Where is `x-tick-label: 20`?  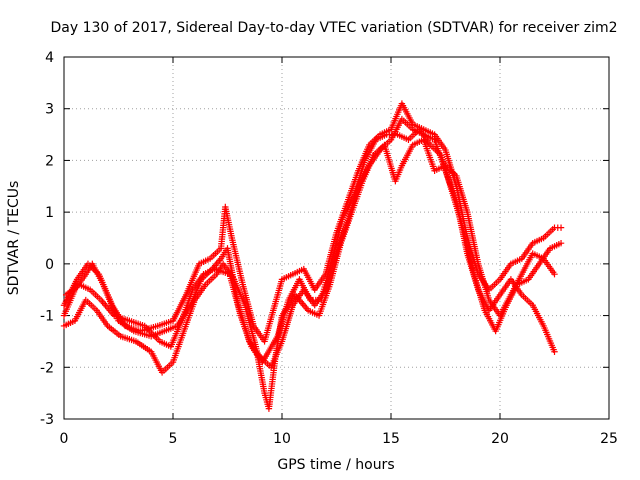
x-tick-label: 20 is located at coordinates (500, 439).